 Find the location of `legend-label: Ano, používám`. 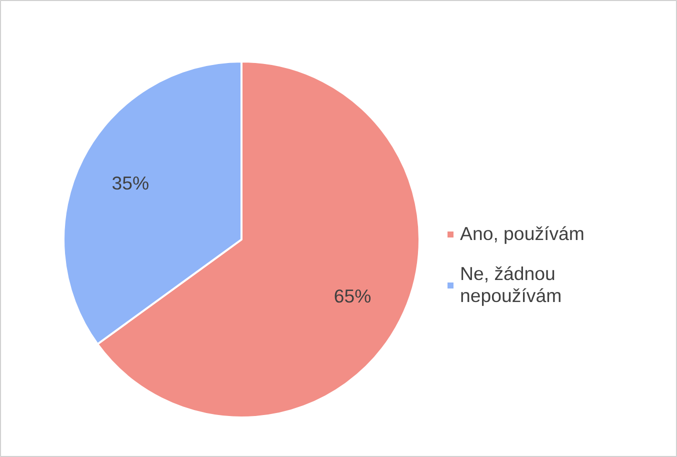

legend-label: Ano, používám is located at coordinates (522, 234).